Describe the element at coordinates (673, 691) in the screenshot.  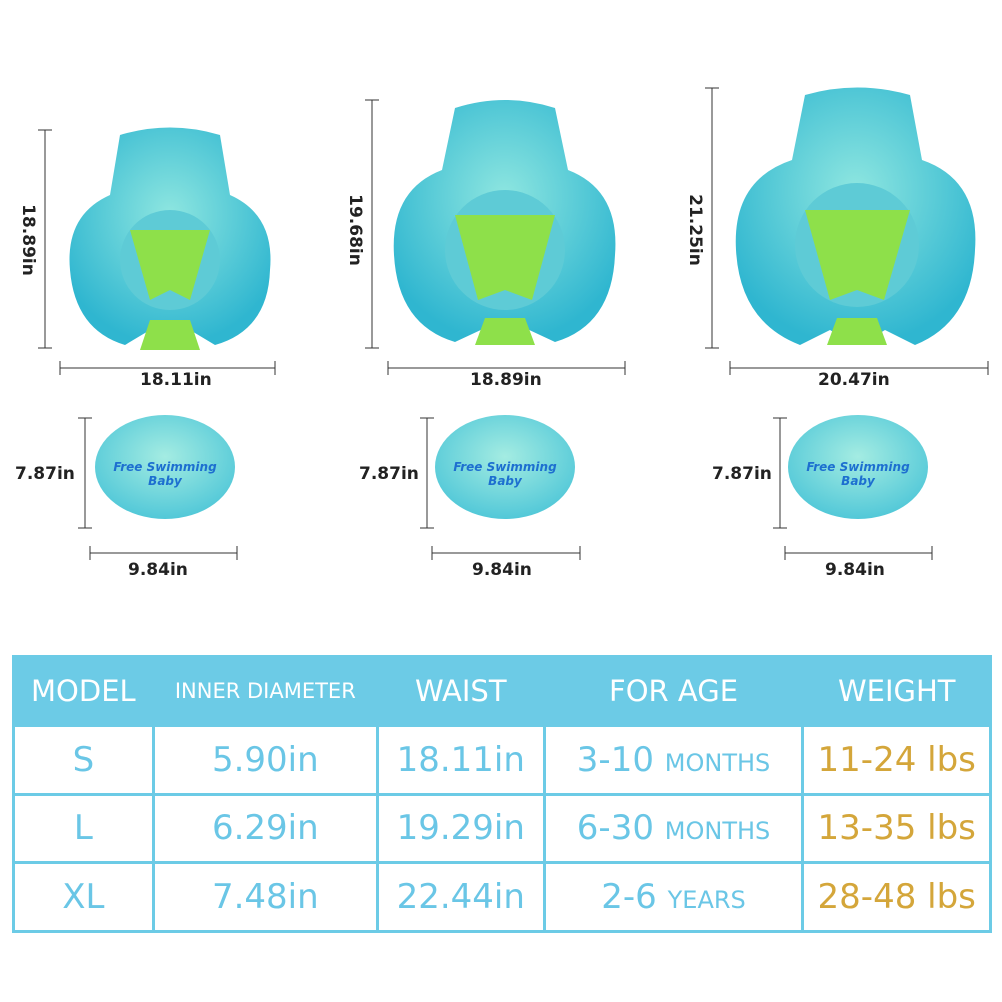
I see `header-for-age: FOR AGE` at that location.